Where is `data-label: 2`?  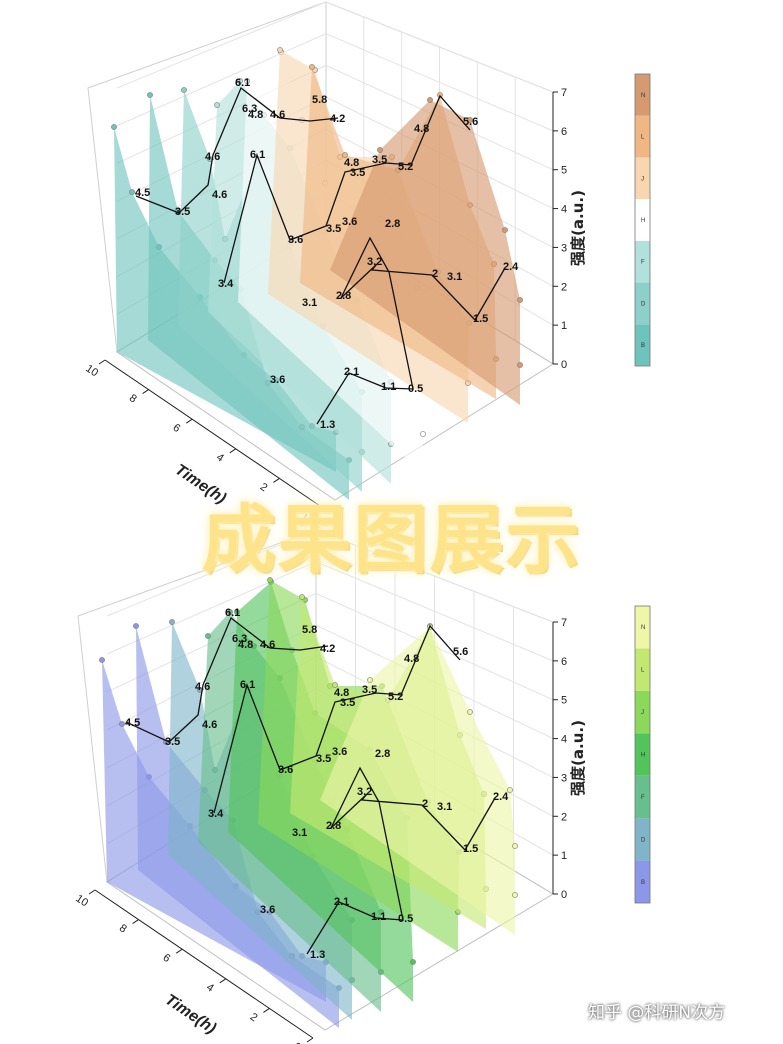
data-label: 2 is located at coordinates (435, 274).